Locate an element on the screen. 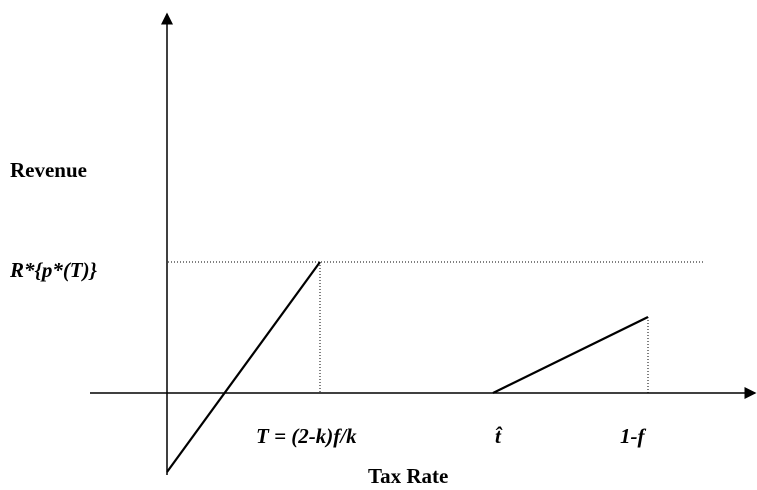 The width and height of the screenshot is (757, 490). x-label: t̂ is located at coordinates (499, 436).